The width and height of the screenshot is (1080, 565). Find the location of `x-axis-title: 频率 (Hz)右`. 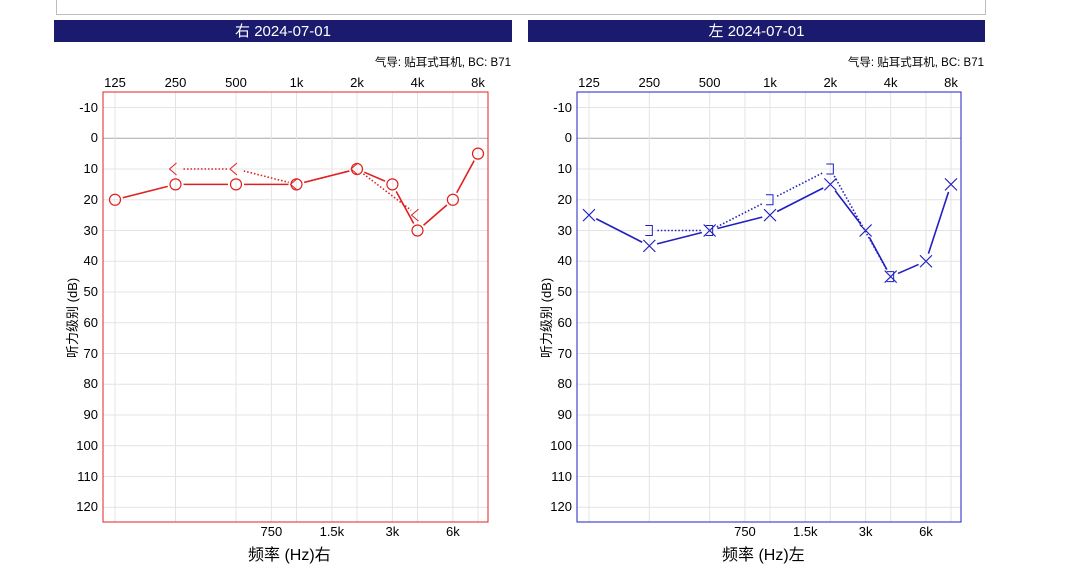

x-axis-title: 频率 (Hz)右 is located at coordinates (289, 555).